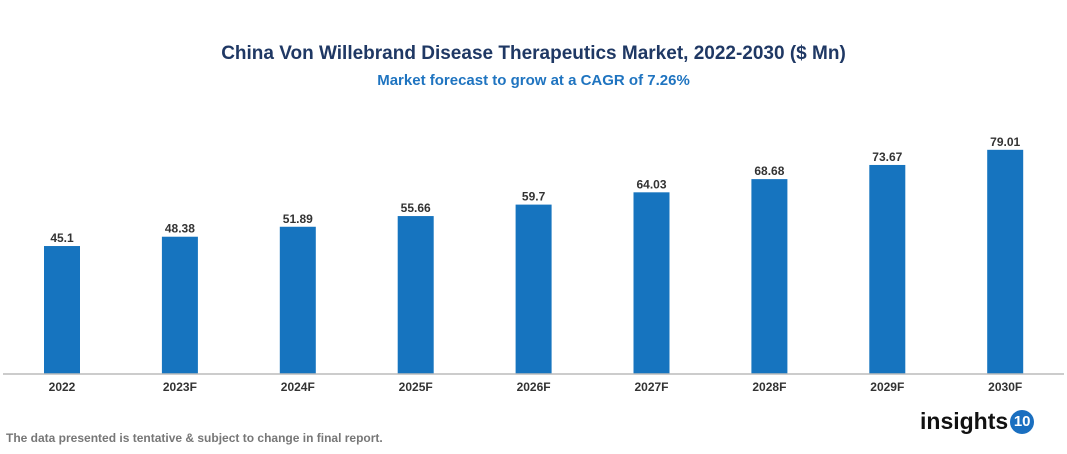  Describe the element at coordinates (887, 387) in the screenshot. I see `x-tick-label: 2029F` at that location.